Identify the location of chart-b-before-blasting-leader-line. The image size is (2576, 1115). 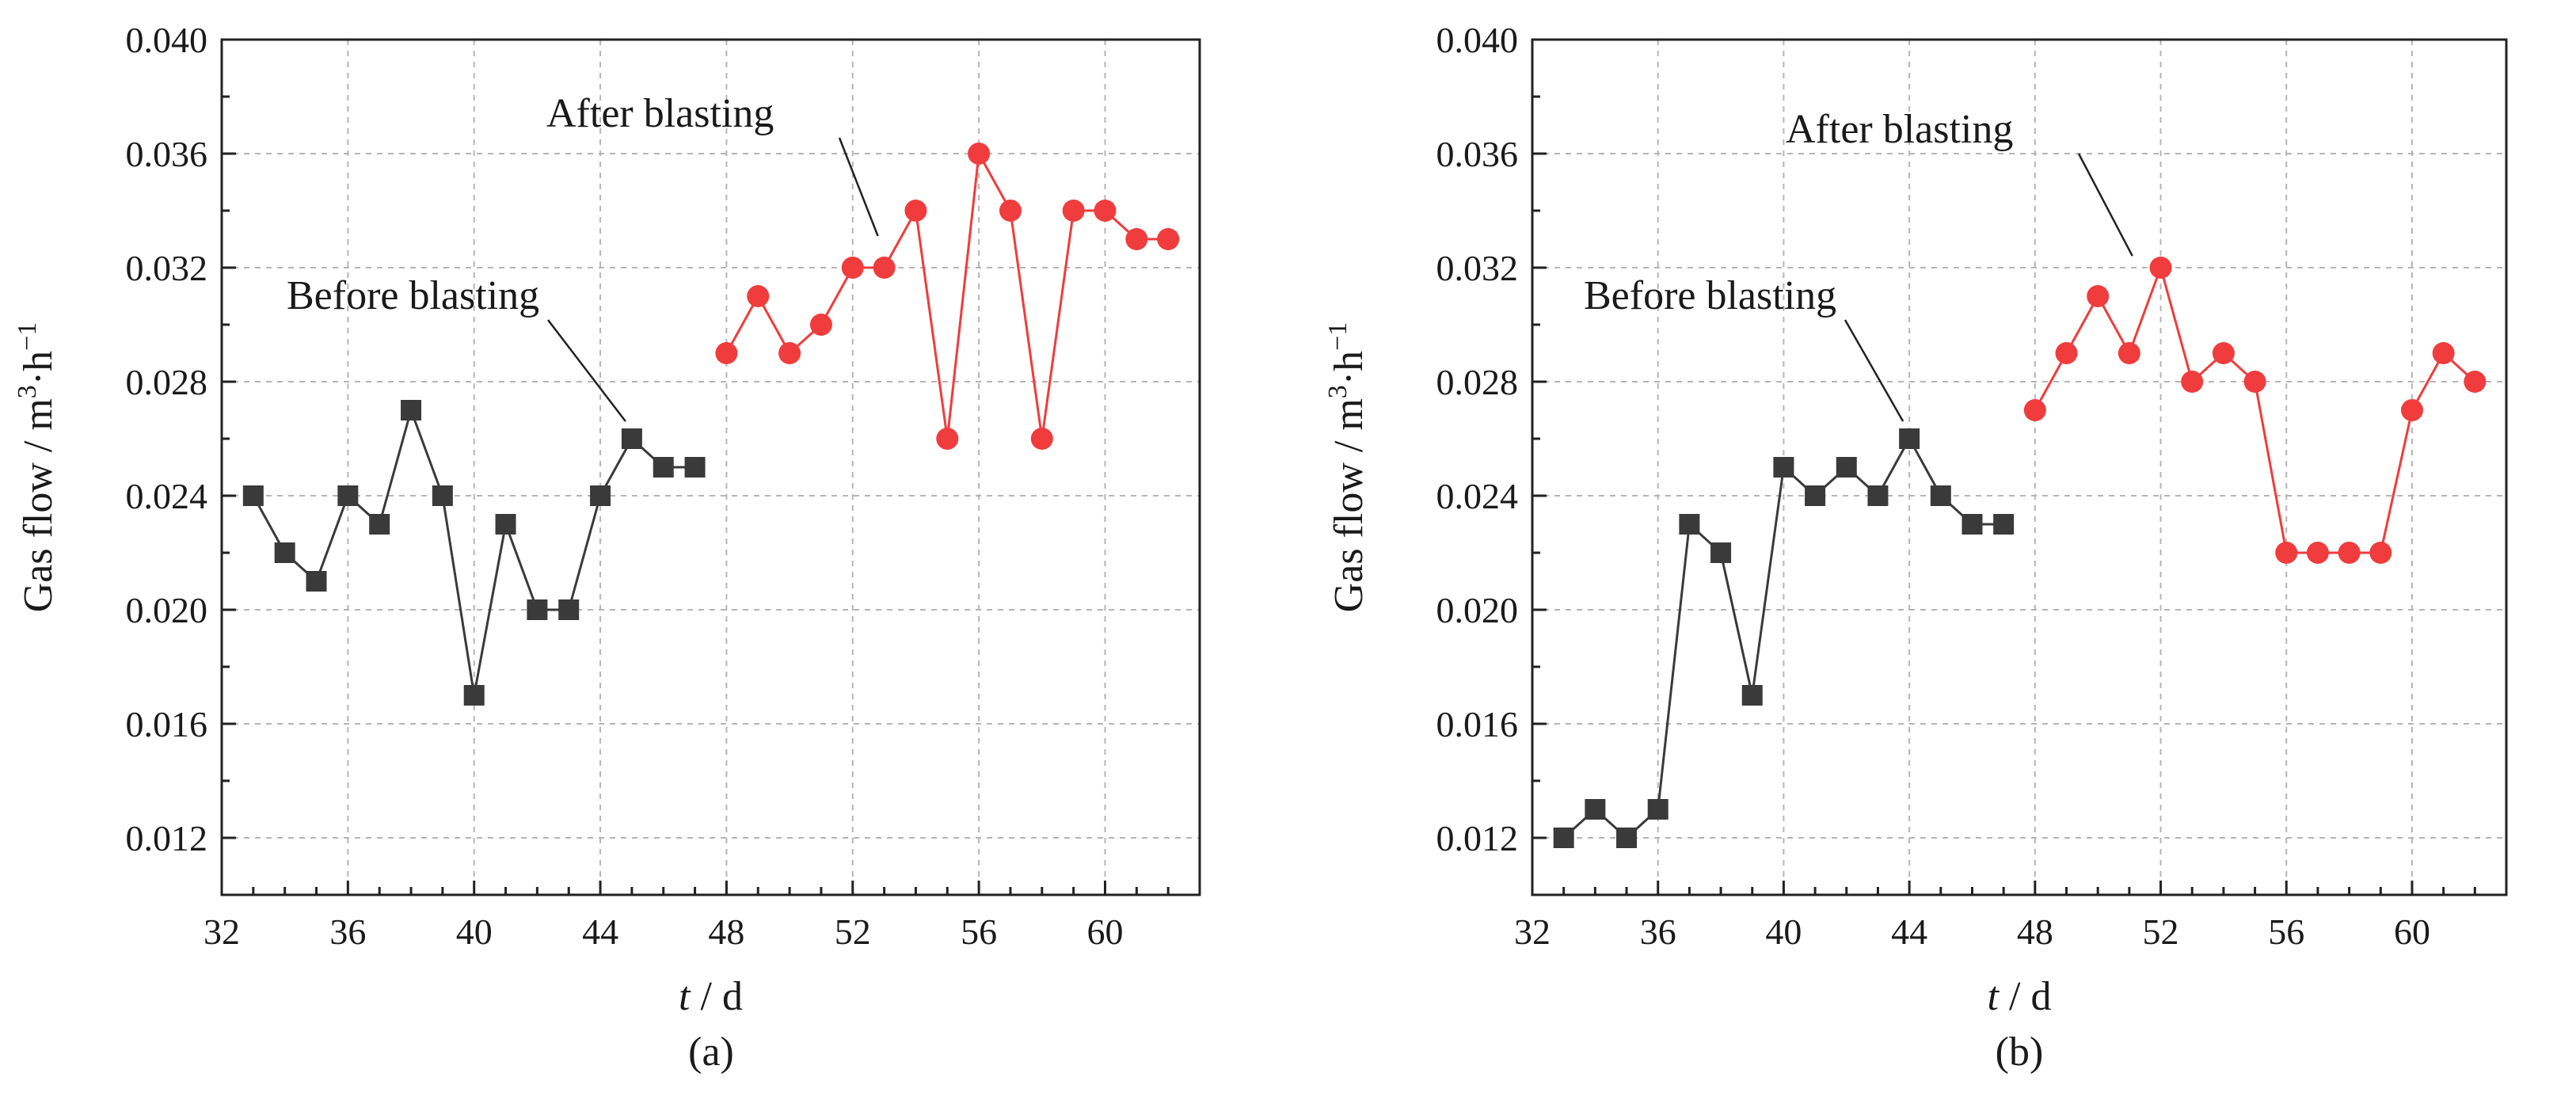
(1874, 370).